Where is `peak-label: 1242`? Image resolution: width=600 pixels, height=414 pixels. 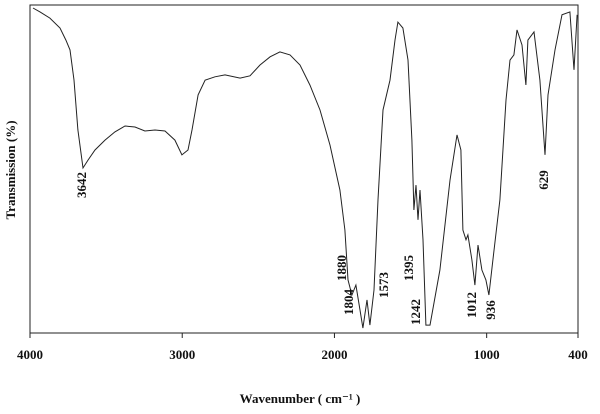 peak-label: 1242 is located at coordinates (415, 312).